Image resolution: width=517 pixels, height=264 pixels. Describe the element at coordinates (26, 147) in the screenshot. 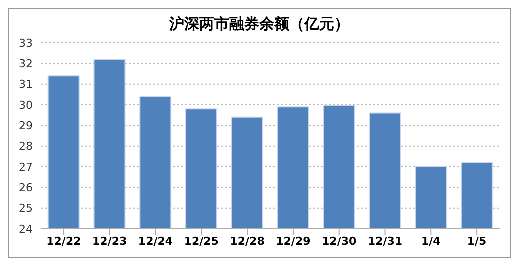

I see `y-tick-label: 28` at that location.